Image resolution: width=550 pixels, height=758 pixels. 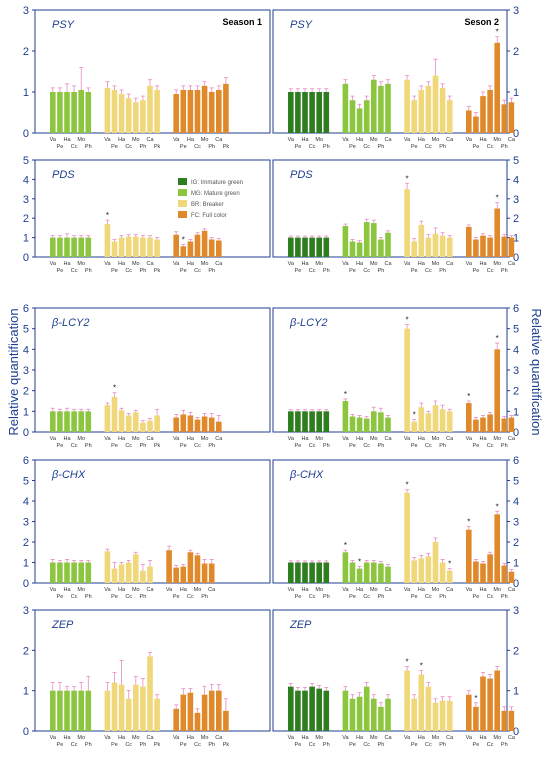 I want to click on y-tick-label: 4, so click(x=516, y=180).